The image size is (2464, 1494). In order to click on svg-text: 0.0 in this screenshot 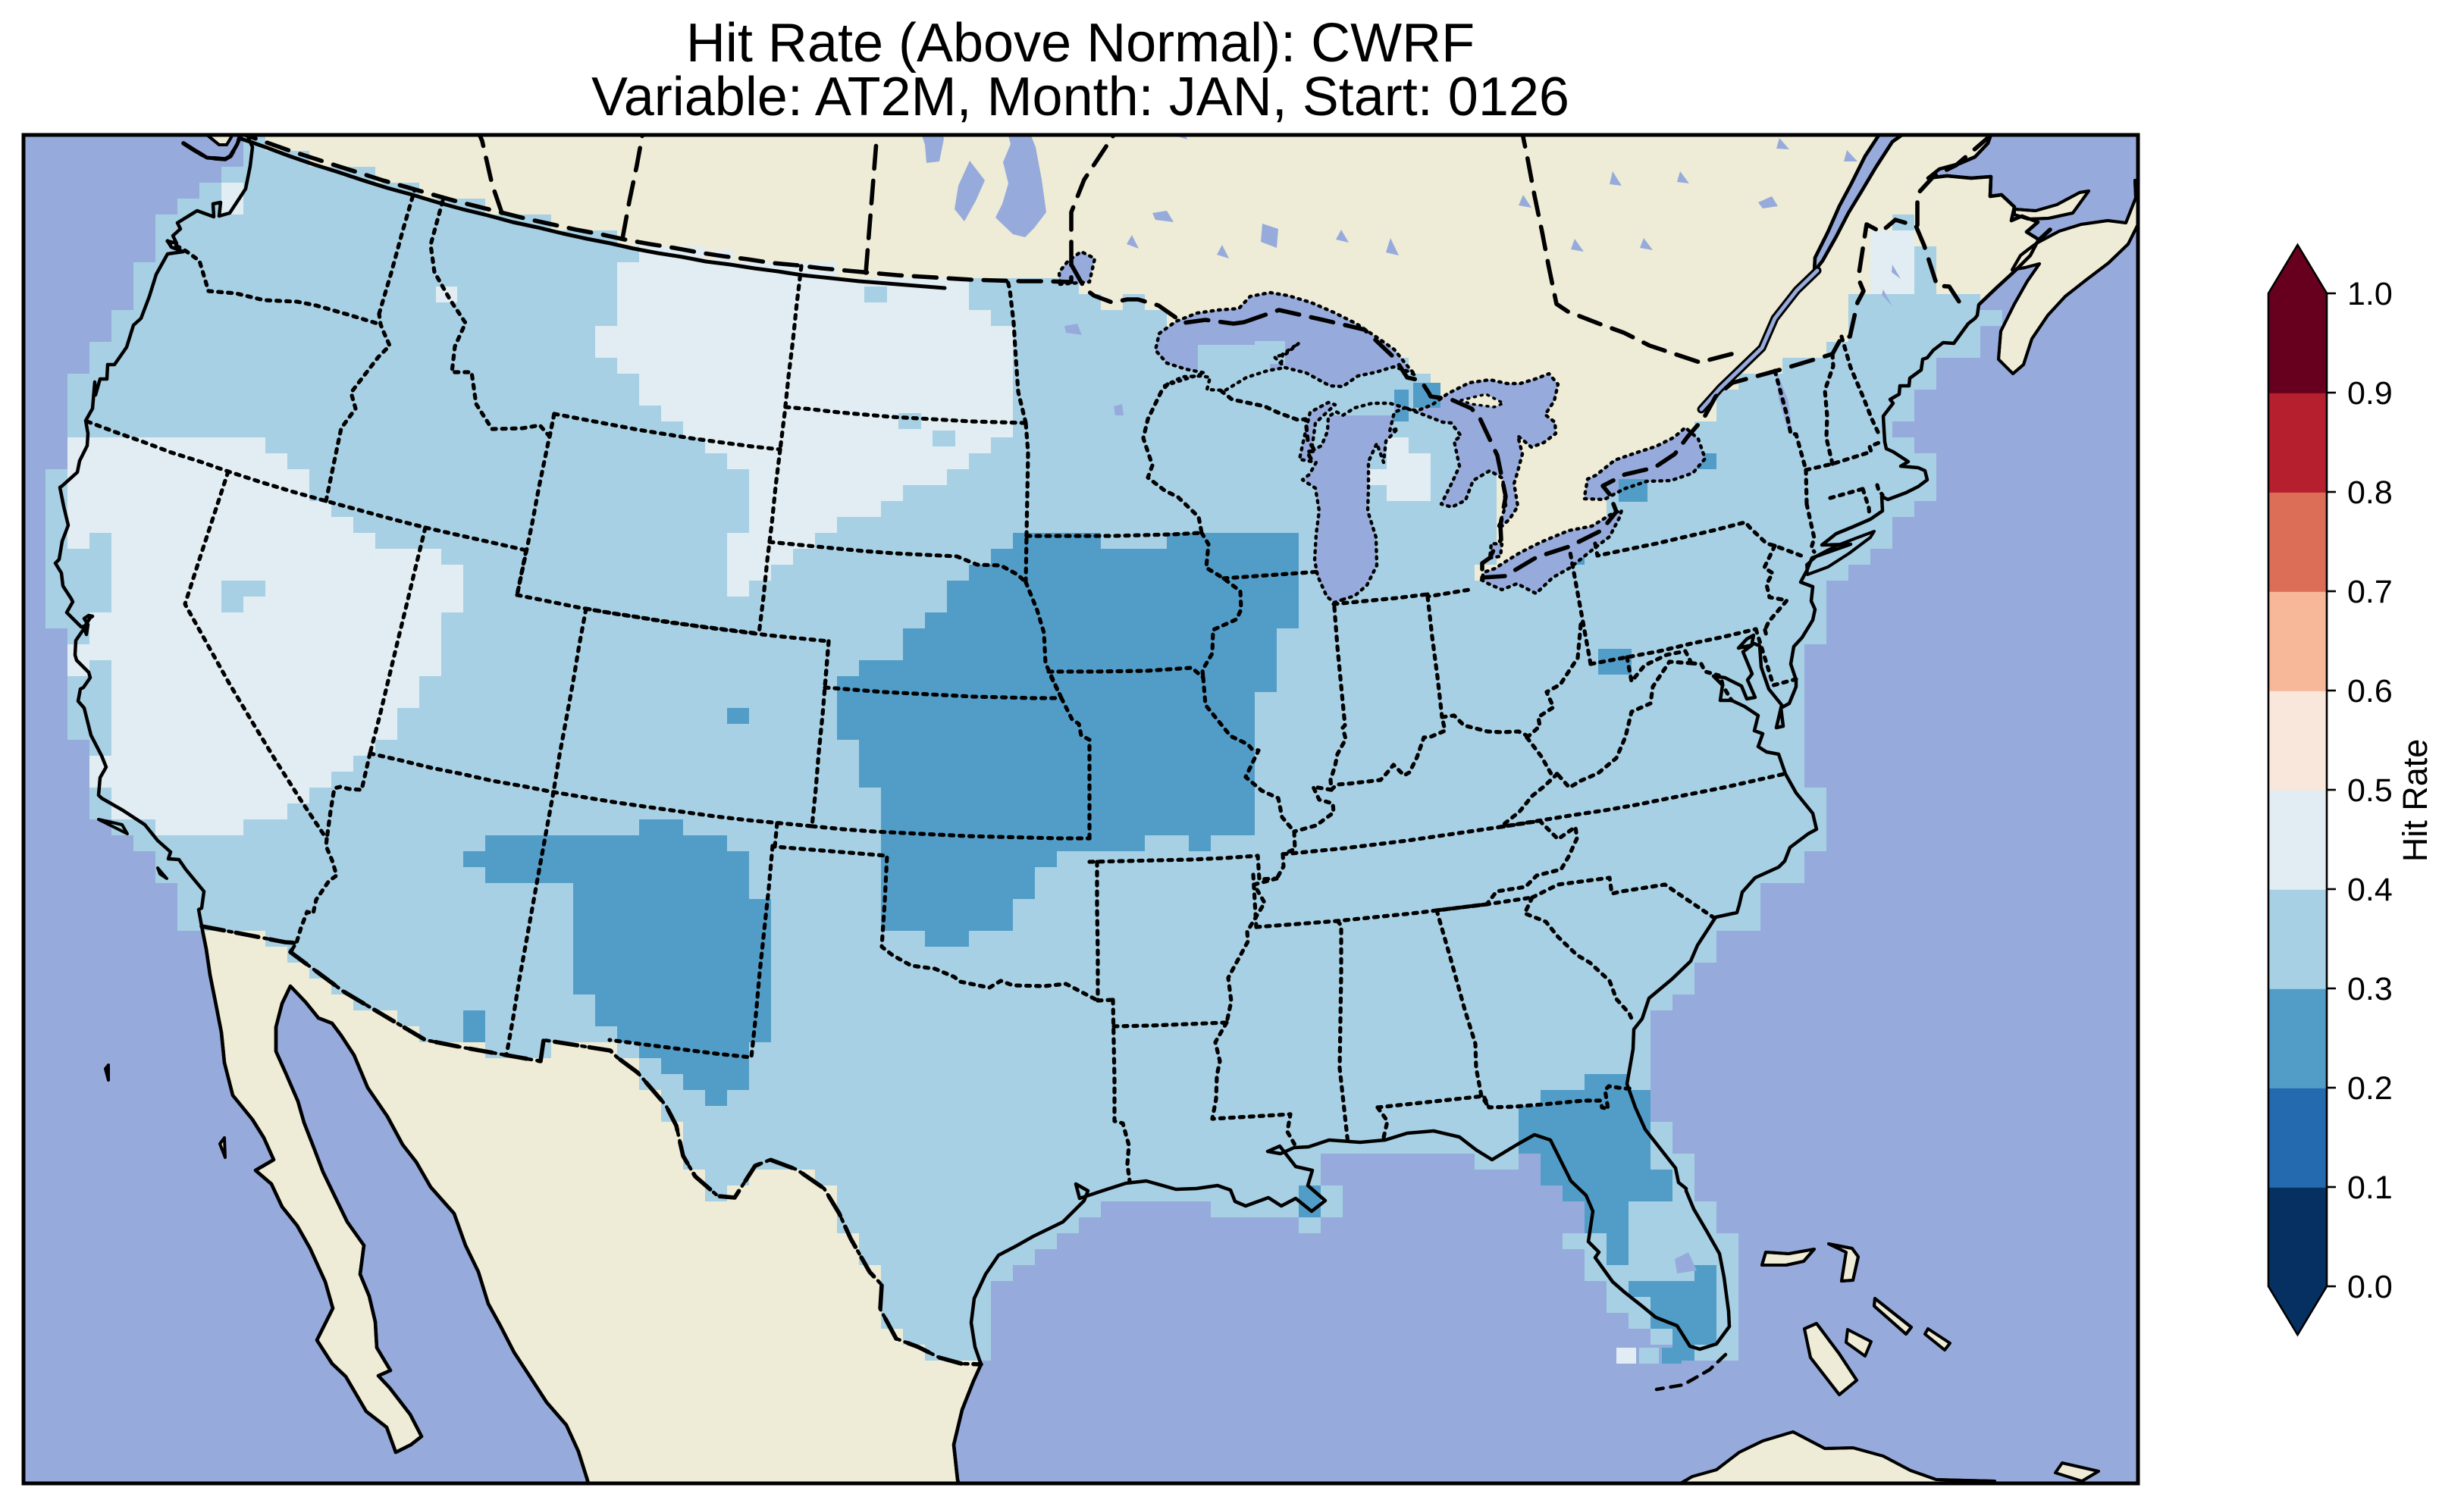, I will do `click(2370, 1287)`.